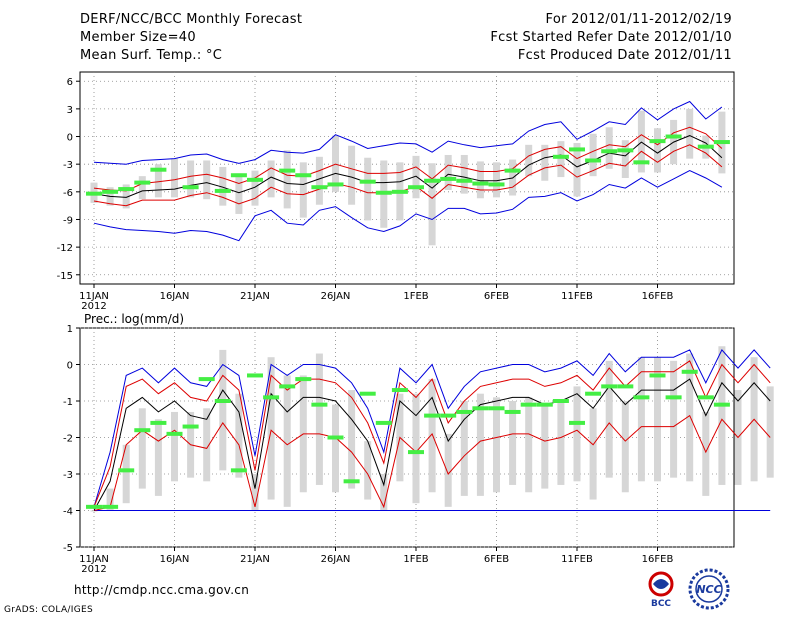 This screenshot has width=800, height=618. What do you see at coordinates (162, 590) in the screenshot?
I see `footer-url: http://cmdp.ncc.cma.gov.cn` at bounding box center [162, 590].